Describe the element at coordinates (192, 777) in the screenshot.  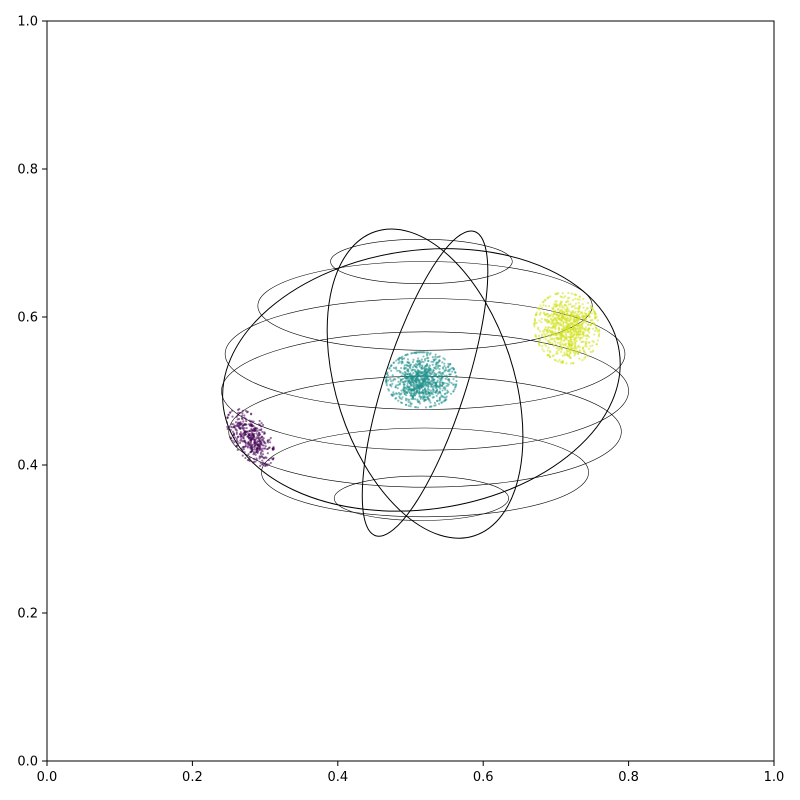
I see `x-tick-label: 0.2` at that location.